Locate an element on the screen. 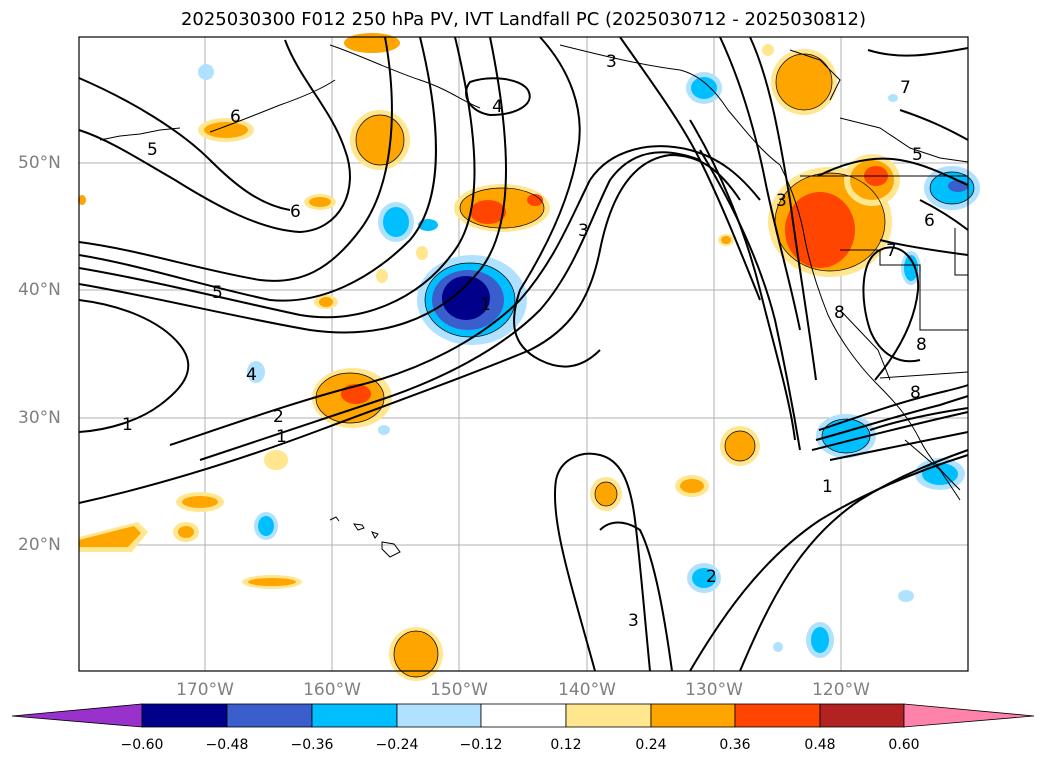 This screenshot has height=765, width=1047. lon-label: 170°W is located at coordinates (205, 690).